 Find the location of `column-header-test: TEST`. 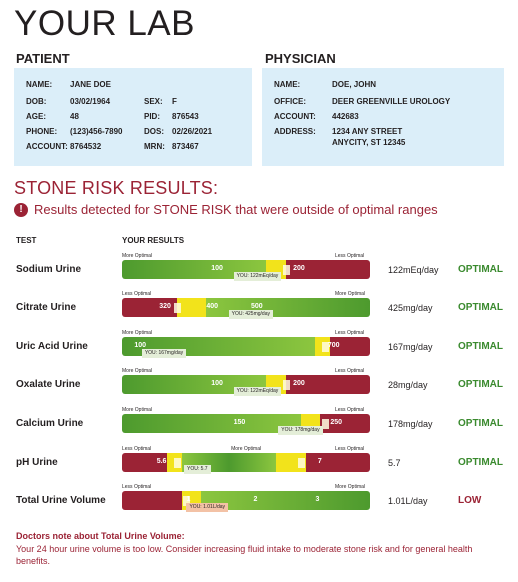

column-header-test: TEST is located at coordinates (26, 240).